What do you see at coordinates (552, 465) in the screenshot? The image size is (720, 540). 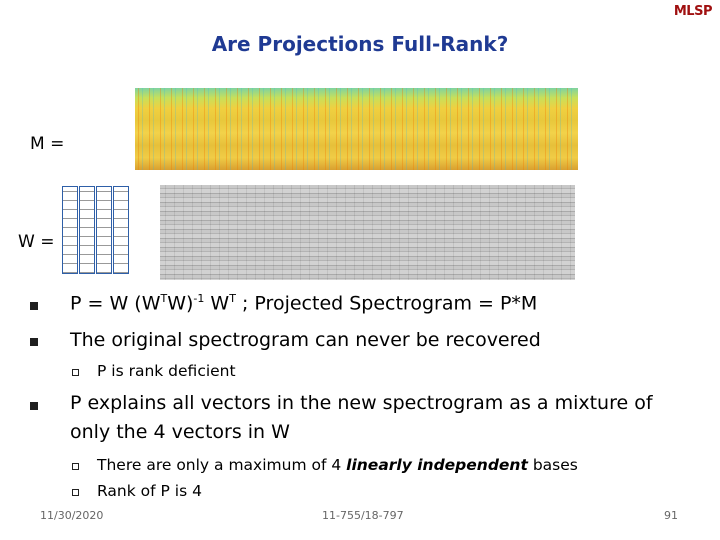 I see `text: bases` at bounding box center [552, 465].